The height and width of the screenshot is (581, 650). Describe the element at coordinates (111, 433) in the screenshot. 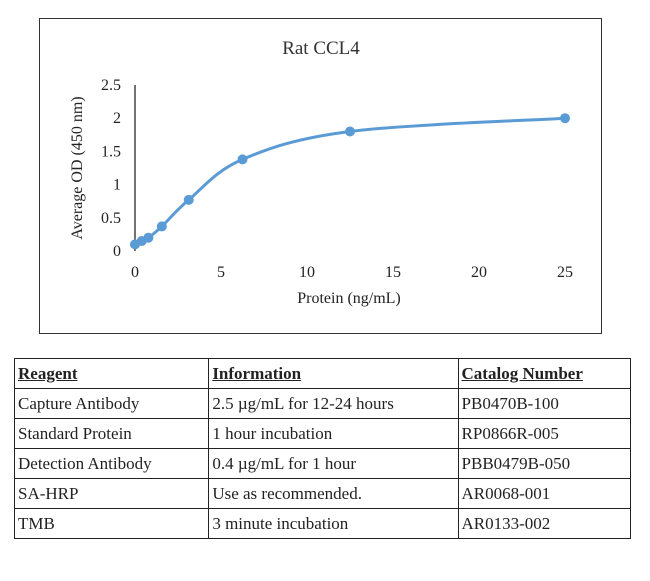

I see `reagent-cell: Standard Protein` at that location.